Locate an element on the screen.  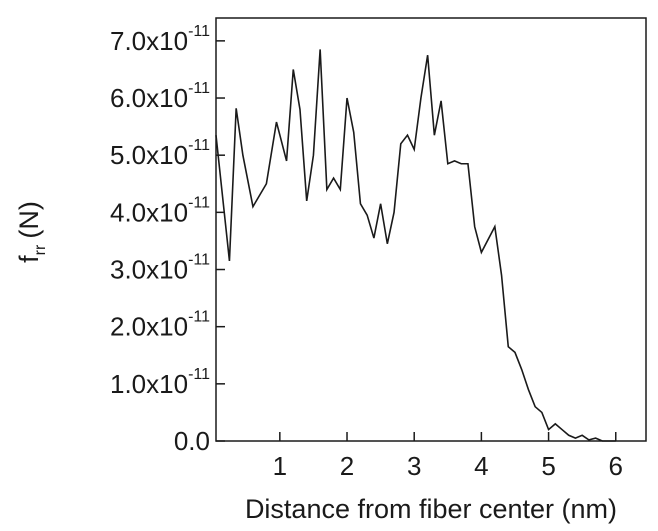
y-tick-label: 4.0x10⁻¹¹ is located at coordinates (160, 210).